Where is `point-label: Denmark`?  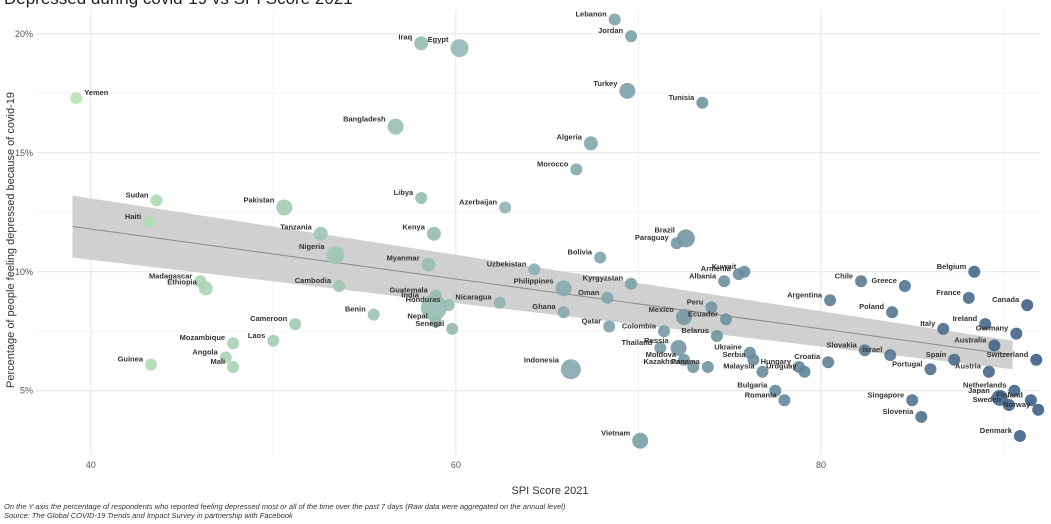 point-label: Denmark is located at coordinates (996, 430).